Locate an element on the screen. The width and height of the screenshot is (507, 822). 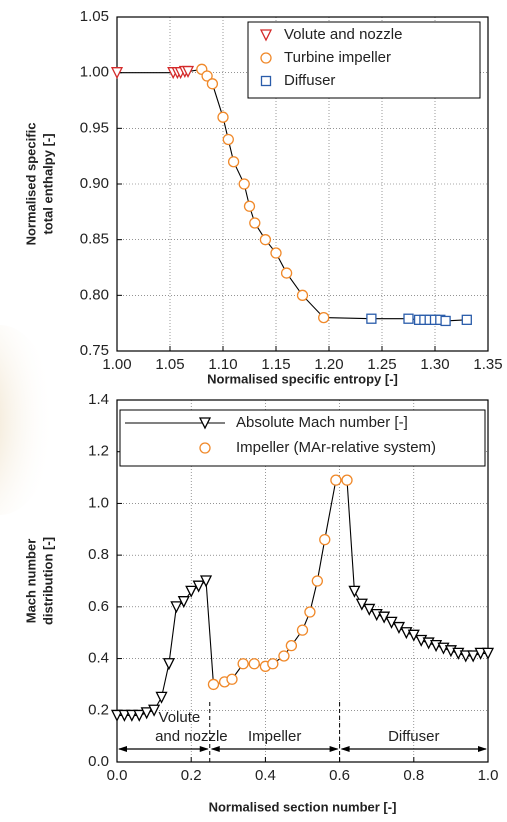
legend-label: Volute and nozzle is located at coordinates (343, 34).